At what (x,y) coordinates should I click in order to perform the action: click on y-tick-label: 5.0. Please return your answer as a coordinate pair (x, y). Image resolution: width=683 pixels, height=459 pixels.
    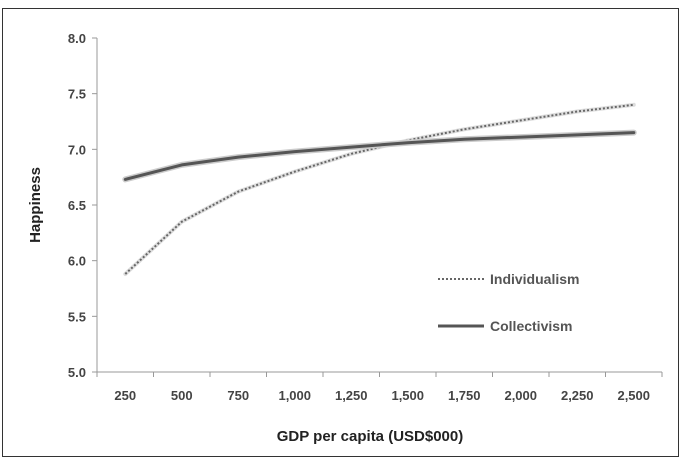
    Looking at the image, I should click on (77, 372).